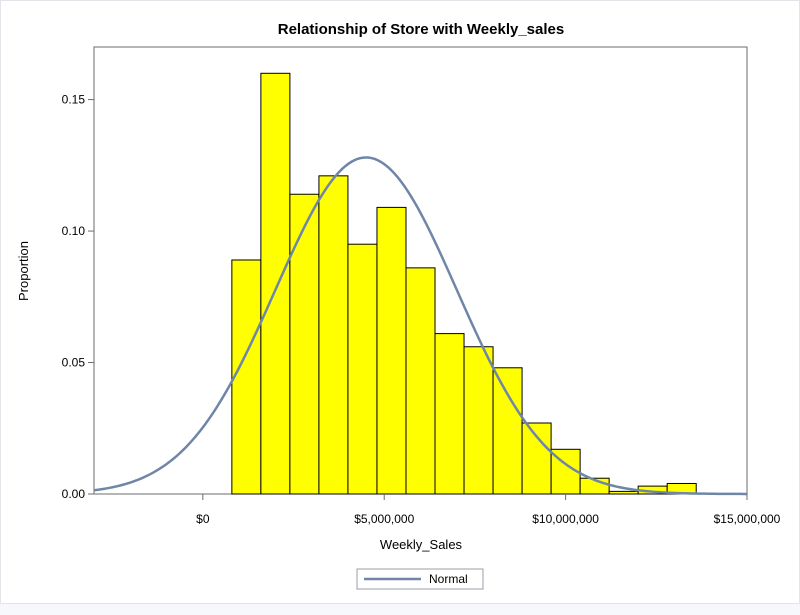 This screenshot has width=800, height=615. Describe the element at coordinates (78, 297) in the screenshot. I see `y-axis: 0.00 0.05 0.10 0.15` at that location.